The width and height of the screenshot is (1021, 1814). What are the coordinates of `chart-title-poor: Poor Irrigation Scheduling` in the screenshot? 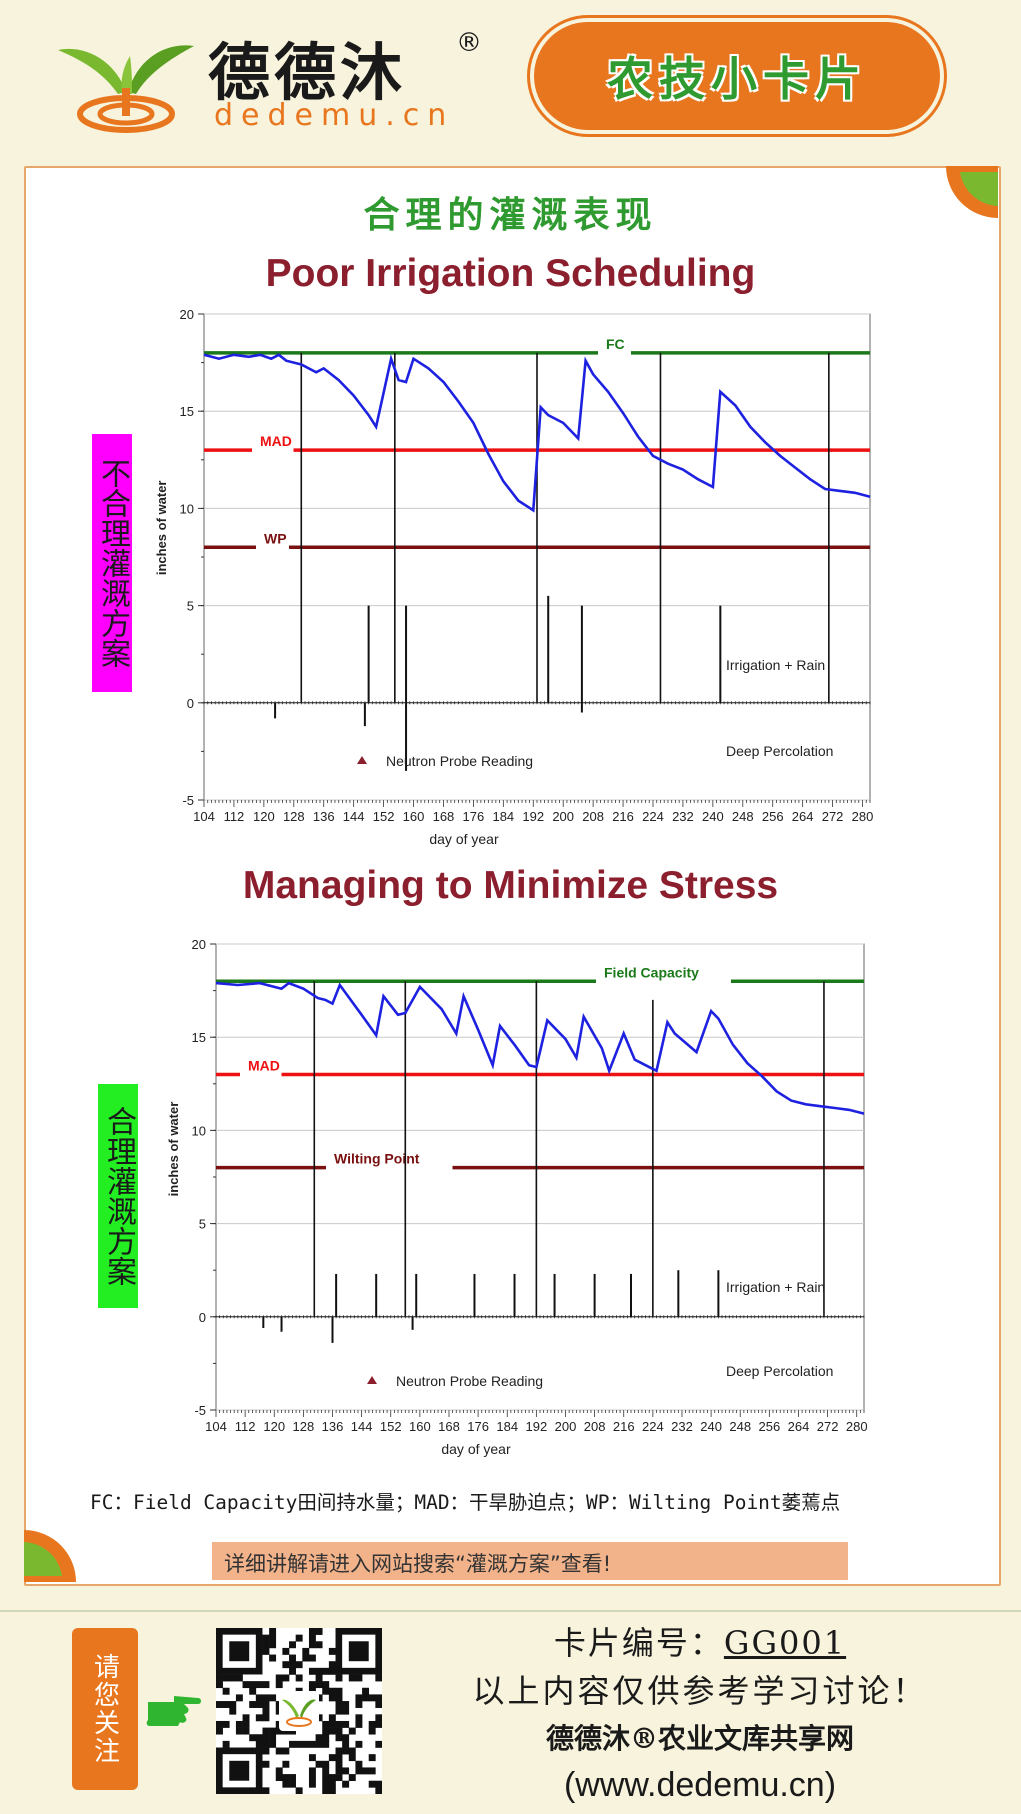 It's located at (510, 273).